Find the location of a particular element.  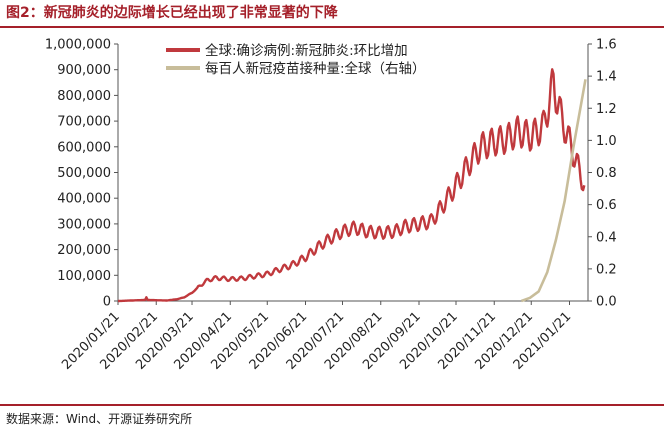

y-right-tick-label: 1.0 is located at coordinates (606, 141).